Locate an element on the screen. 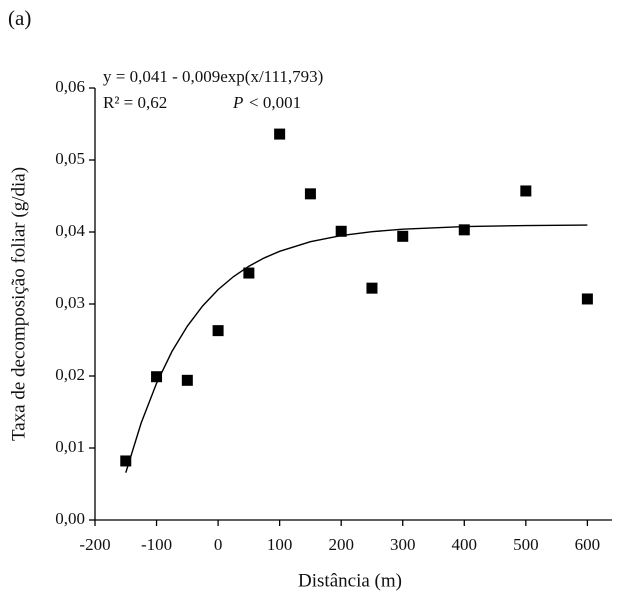 This screenshot has width=619, height=605. r-squared: R² = 0,62 is located at coordinates (135, 102).